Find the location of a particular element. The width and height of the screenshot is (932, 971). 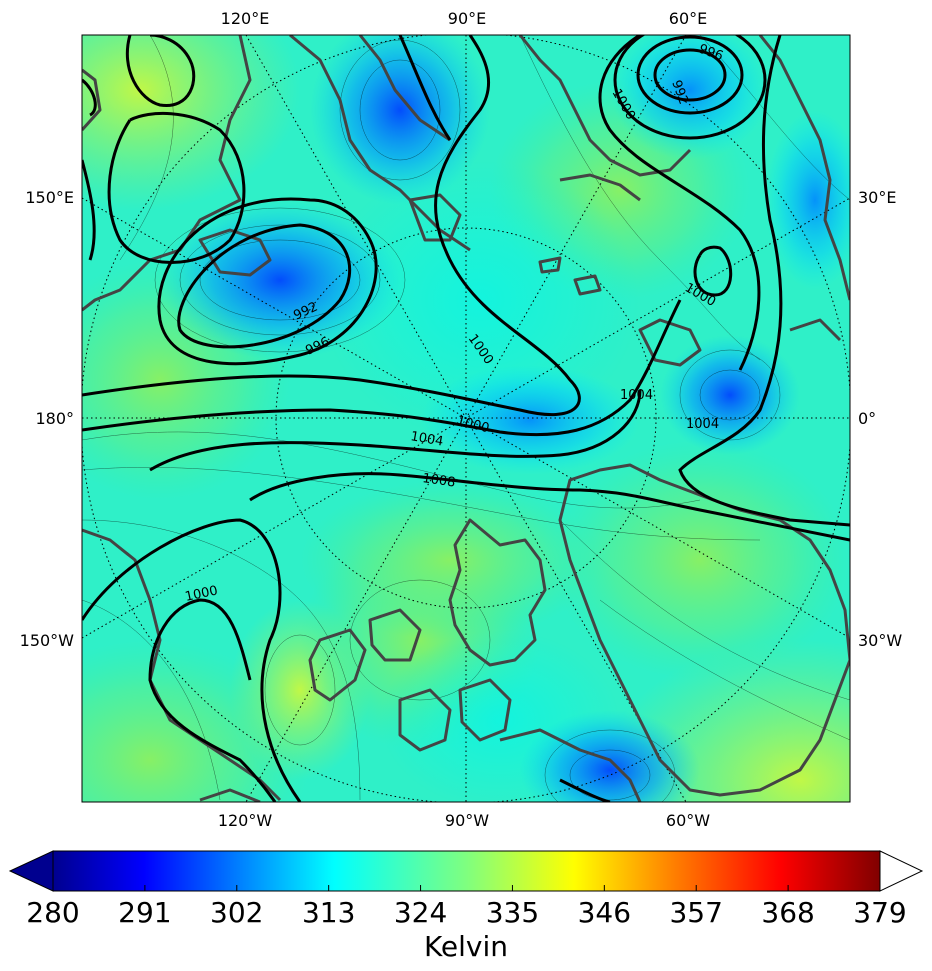

bottom-longitude-label: 90°W is located at coordinates (467, 820).